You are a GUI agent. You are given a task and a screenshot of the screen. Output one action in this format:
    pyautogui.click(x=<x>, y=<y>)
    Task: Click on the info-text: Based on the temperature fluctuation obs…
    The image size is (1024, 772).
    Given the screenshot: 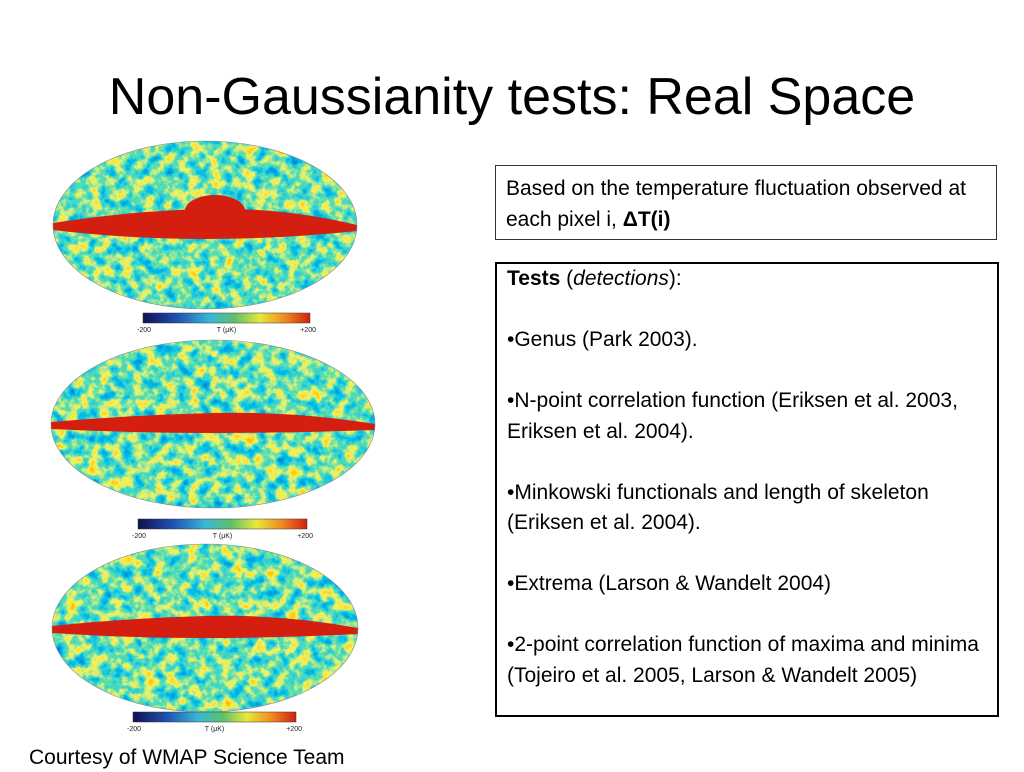 What is the action you would take?
    pyautogui.click(x=736, y=204)
    